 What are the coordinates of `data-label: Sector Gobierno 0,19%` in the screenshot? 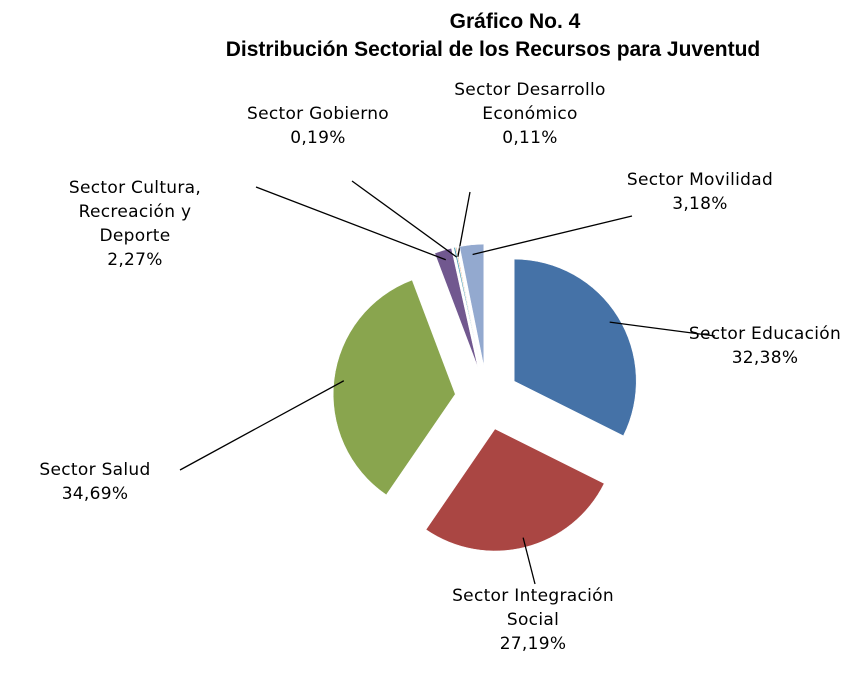 It's located at (318, 126).